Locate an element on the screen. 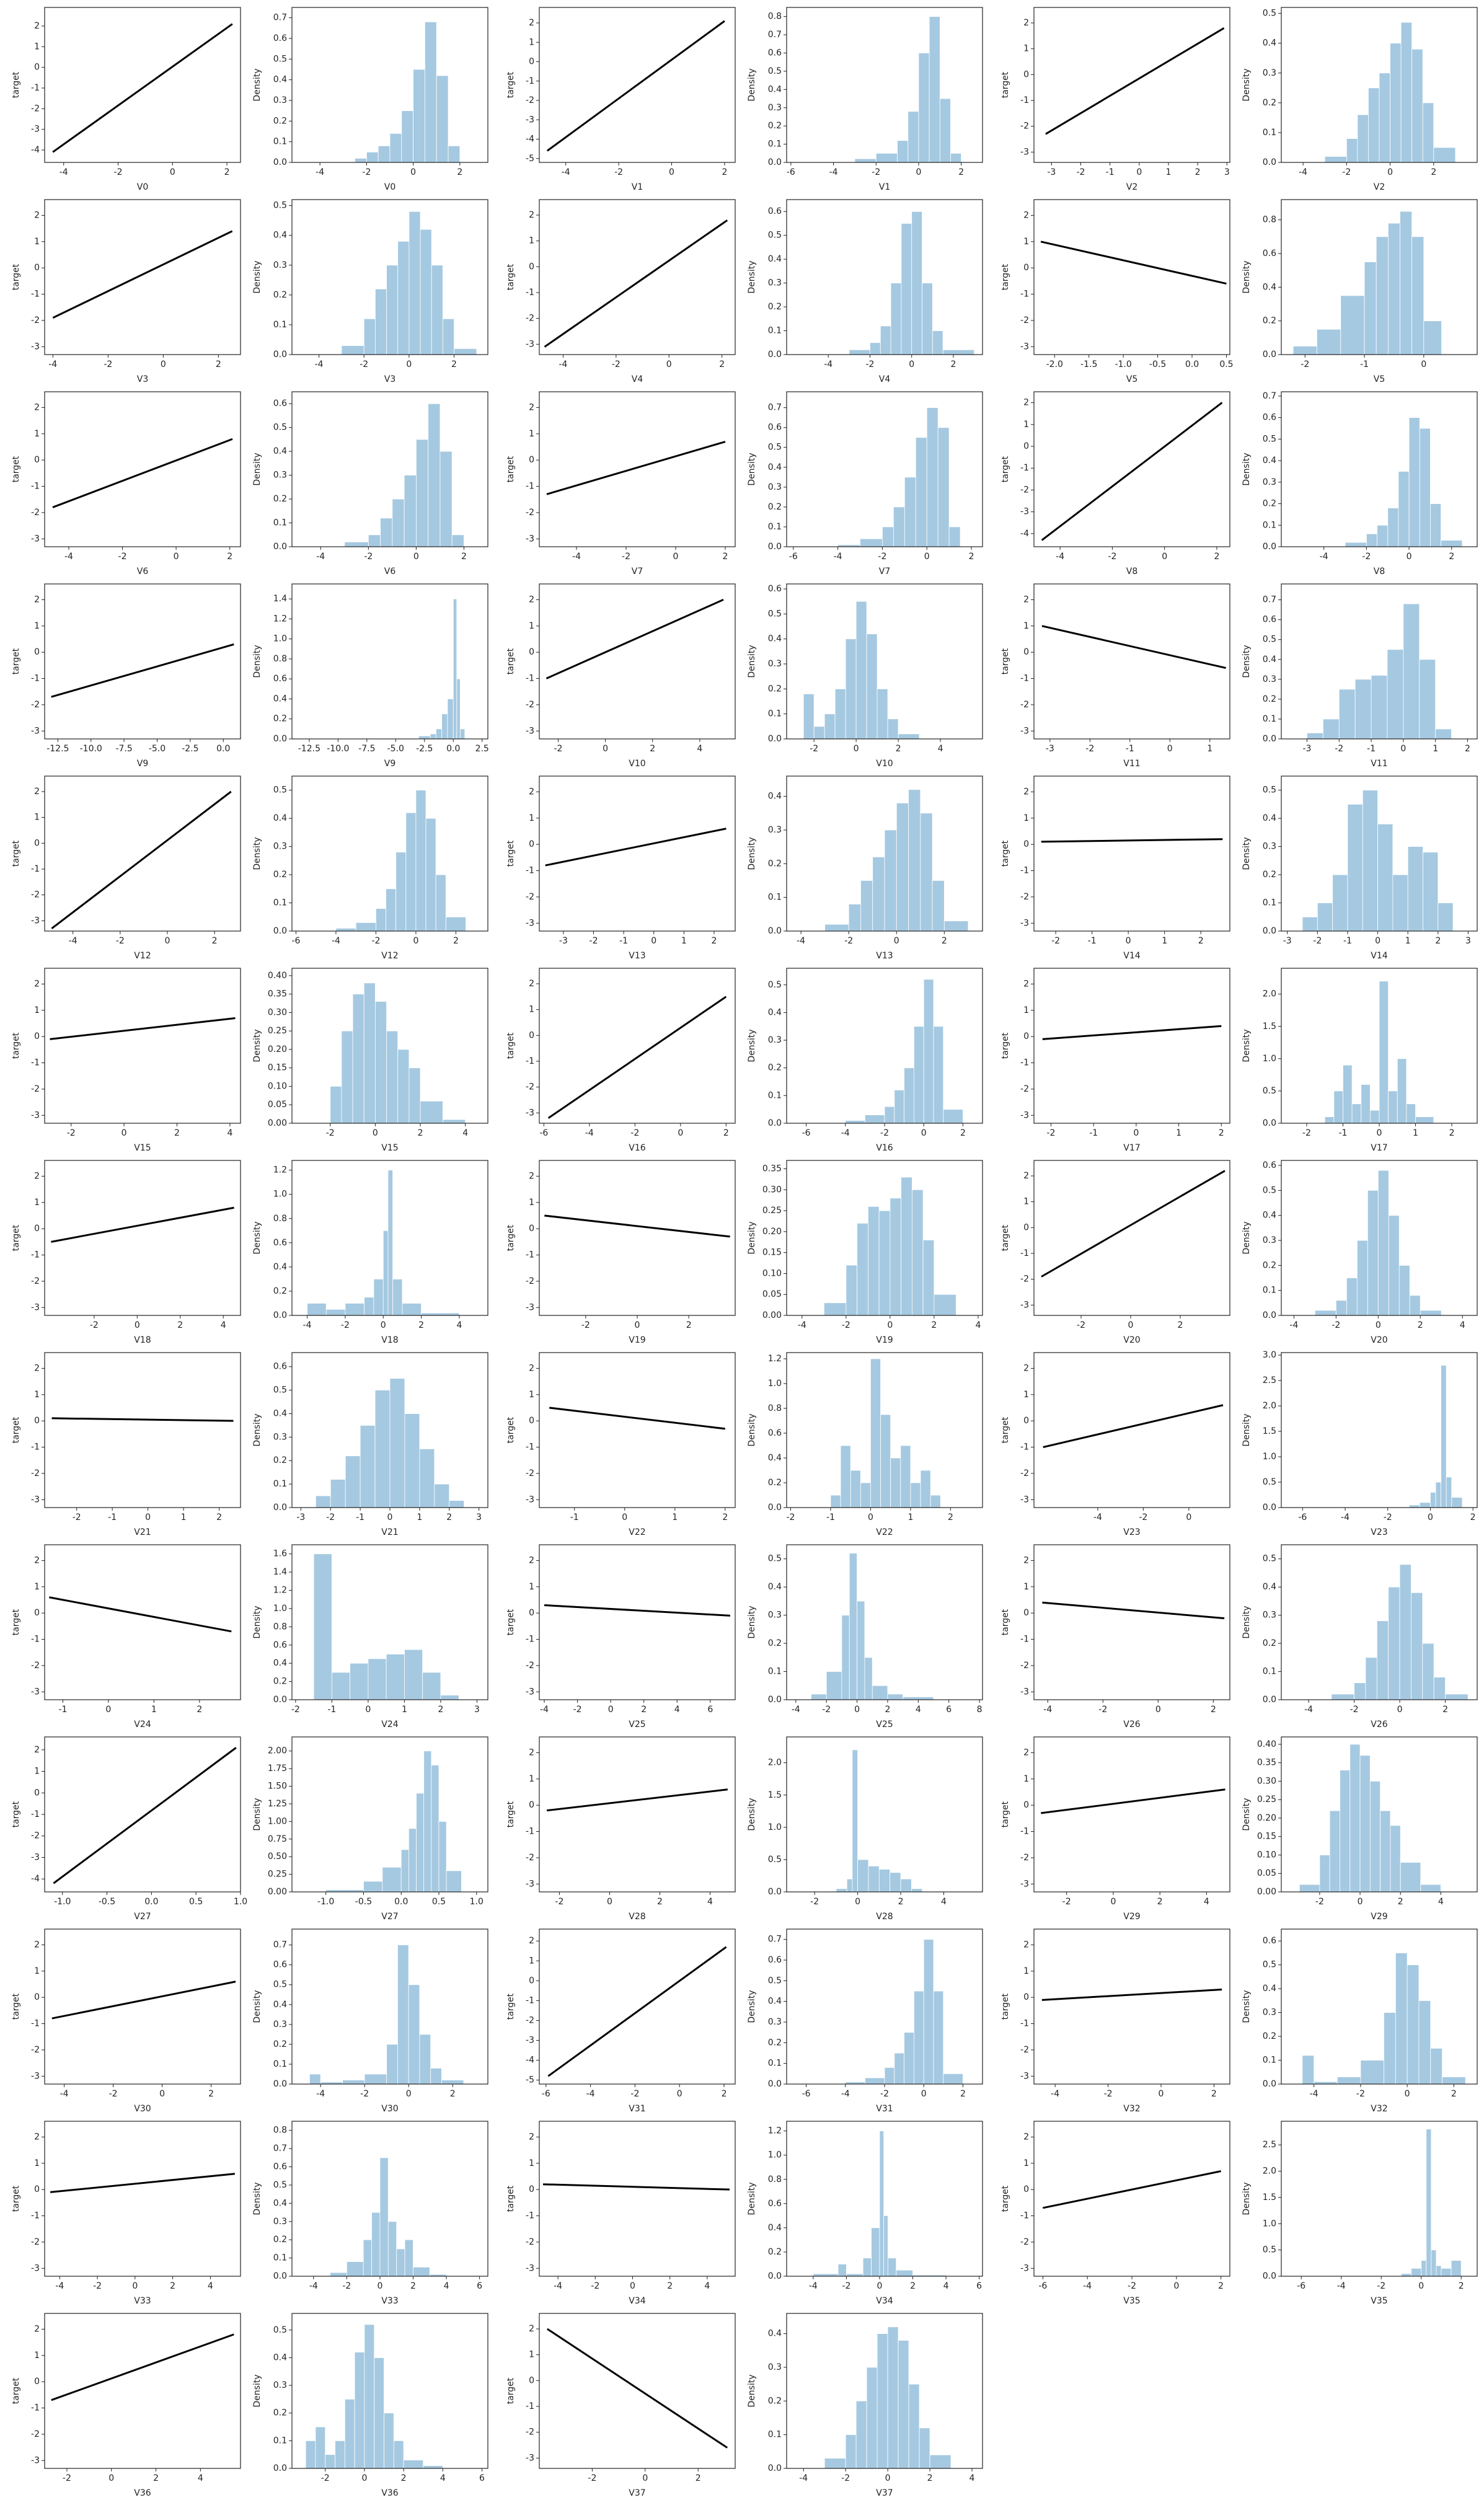 This screenshot has width=1484, height=2500. y-tick-label: 0.4 is located at coordinates (775, 89).